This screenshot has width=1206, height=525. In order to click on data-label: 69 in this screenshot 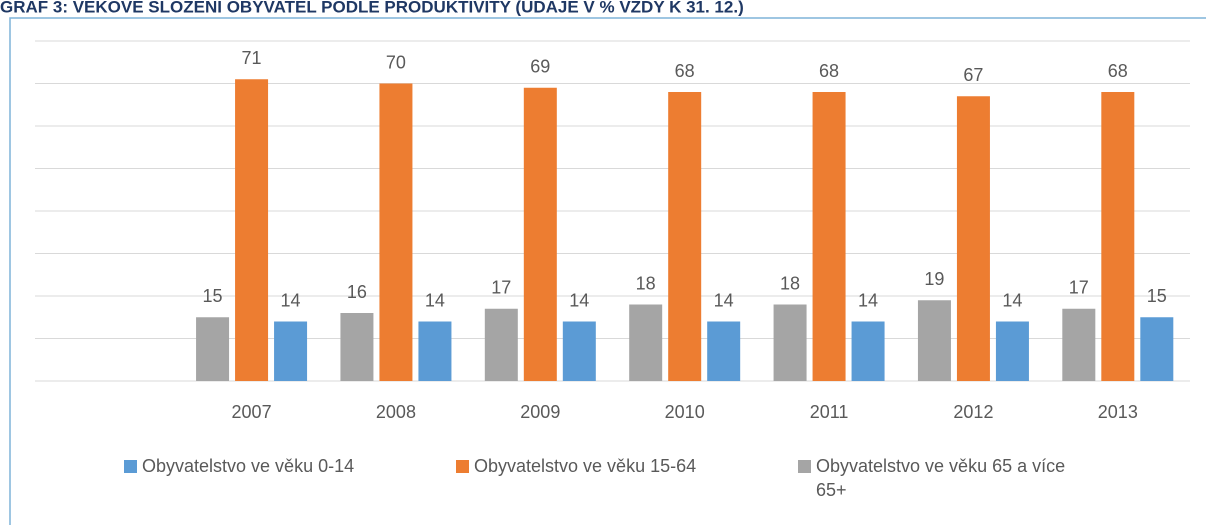, I will do `click(540, 67)`.